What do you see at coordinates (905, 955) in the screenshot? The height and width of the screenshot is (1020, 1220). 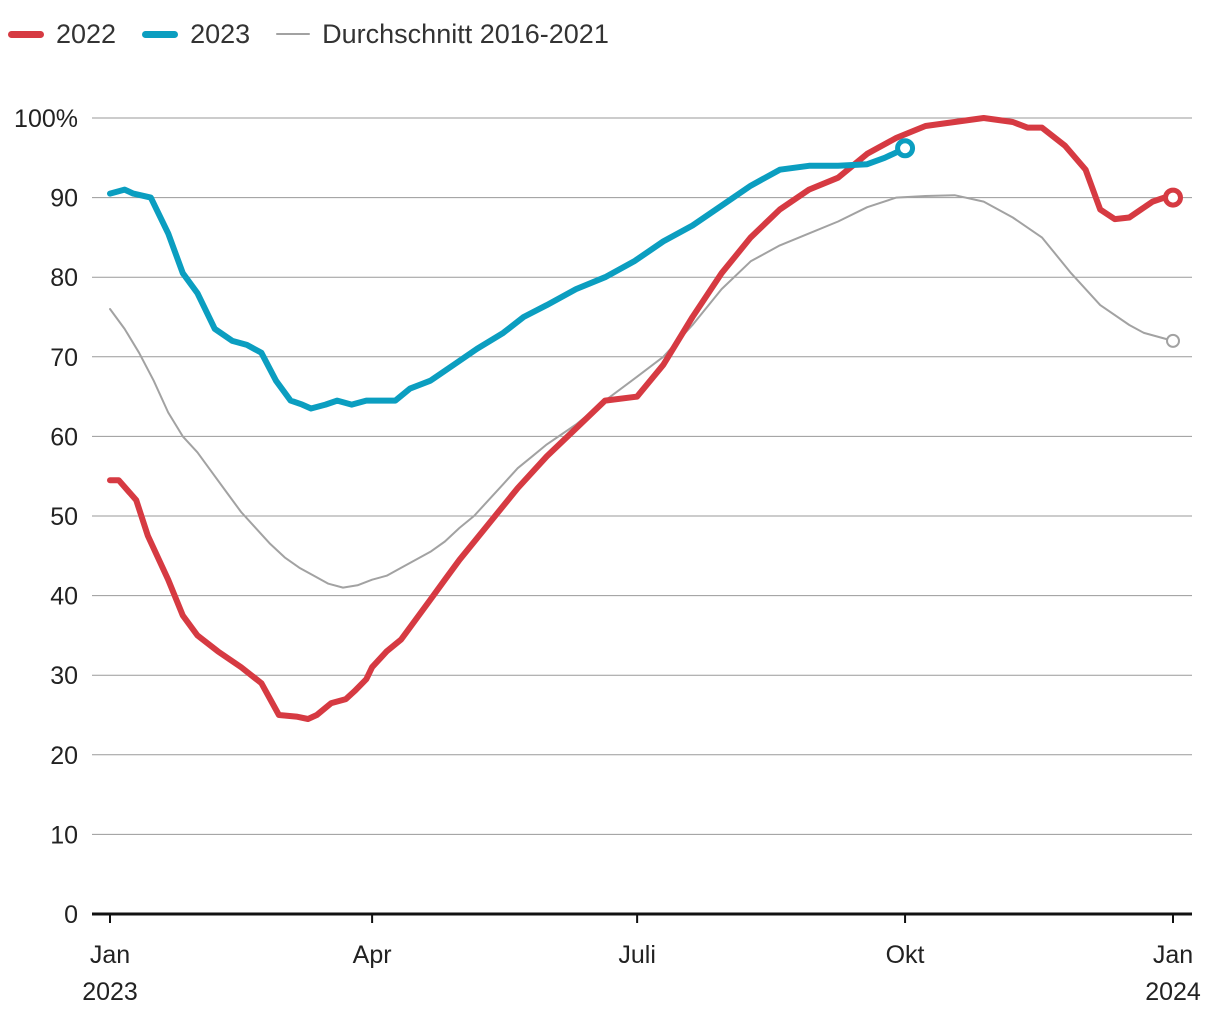 I see `x-tick-label-okt: Okt` at bounding box center [905, 955].